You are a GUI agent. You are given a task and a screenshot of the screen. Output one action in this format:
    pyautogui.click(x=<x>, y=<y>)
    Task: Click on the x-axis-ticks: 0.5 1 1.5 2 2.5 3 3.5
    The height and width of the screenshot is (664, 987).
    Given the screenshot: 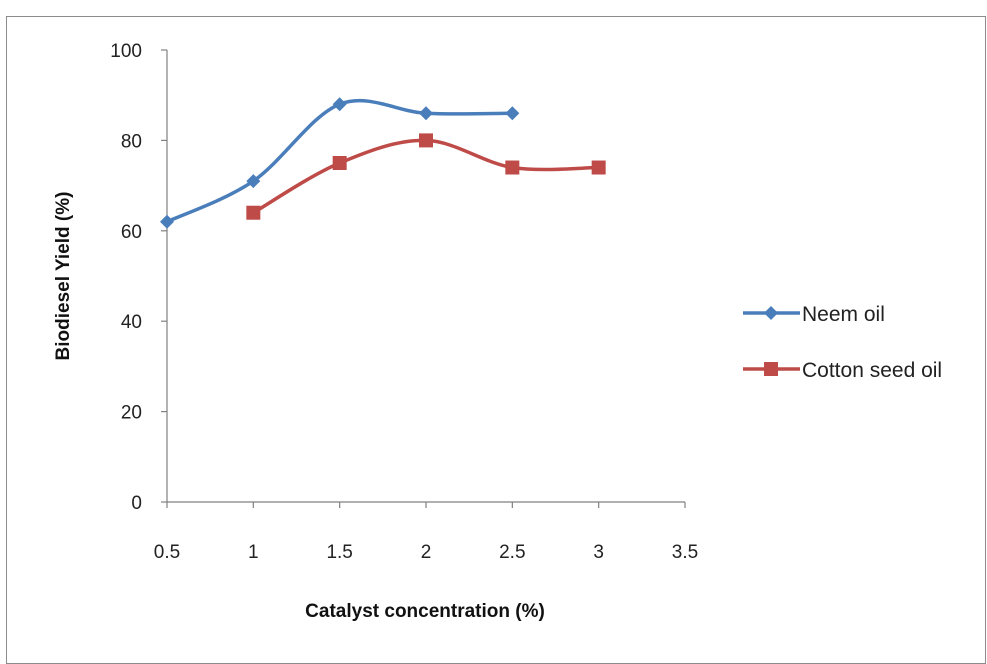 What is the action you would take?
    pyautogui.click(x=426, y=532)
    